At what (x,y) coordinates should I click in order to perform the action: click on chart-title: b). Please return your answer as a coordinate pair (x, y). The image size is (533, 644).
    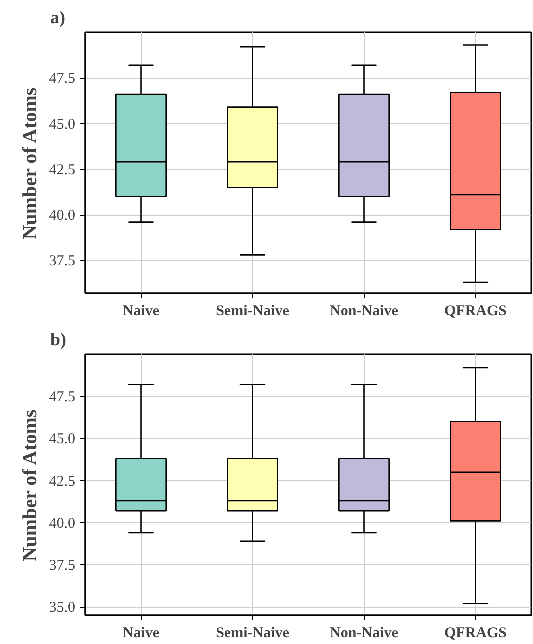
    Looking at the image, I should click on (58, 340).